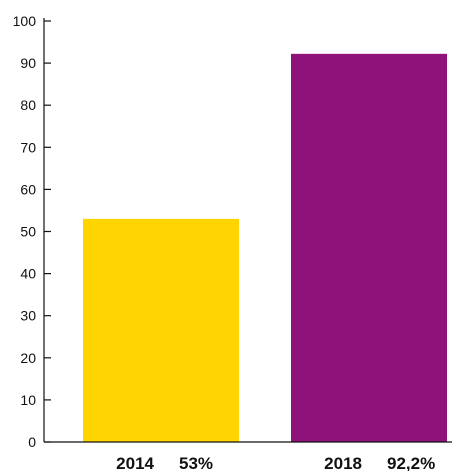  I want to click on x-value-label: 53%, so click(196, 462).